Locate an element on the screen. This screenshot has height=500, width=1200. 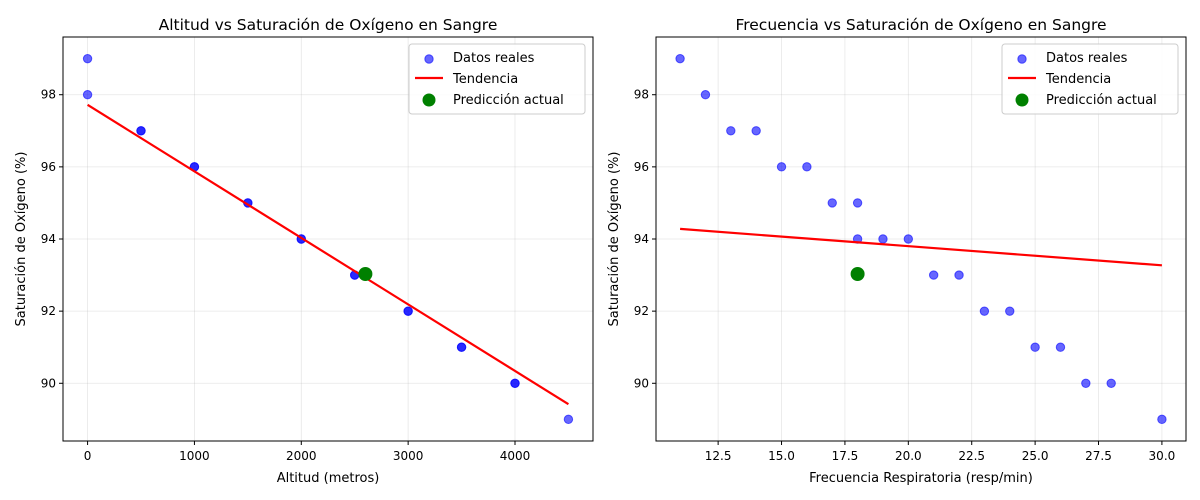
x-tick-label: 4000 is located at coordinates (515, 456).